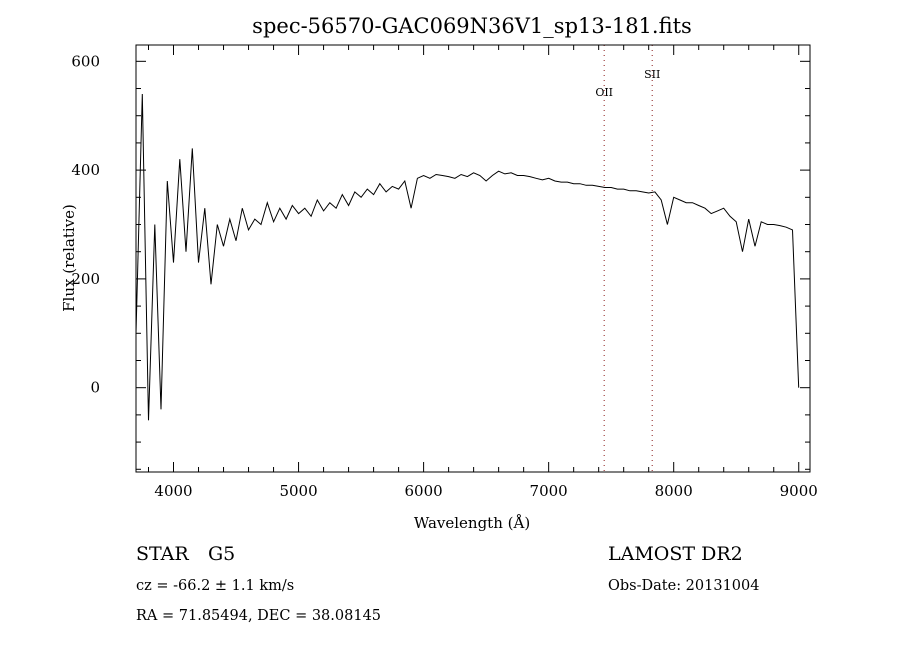 This screenshot has height=650, width=900. What do you see at coordinates (221, 554) in the screenshot?
I see `object-subclass: G5` at bounding box center [221, 554].